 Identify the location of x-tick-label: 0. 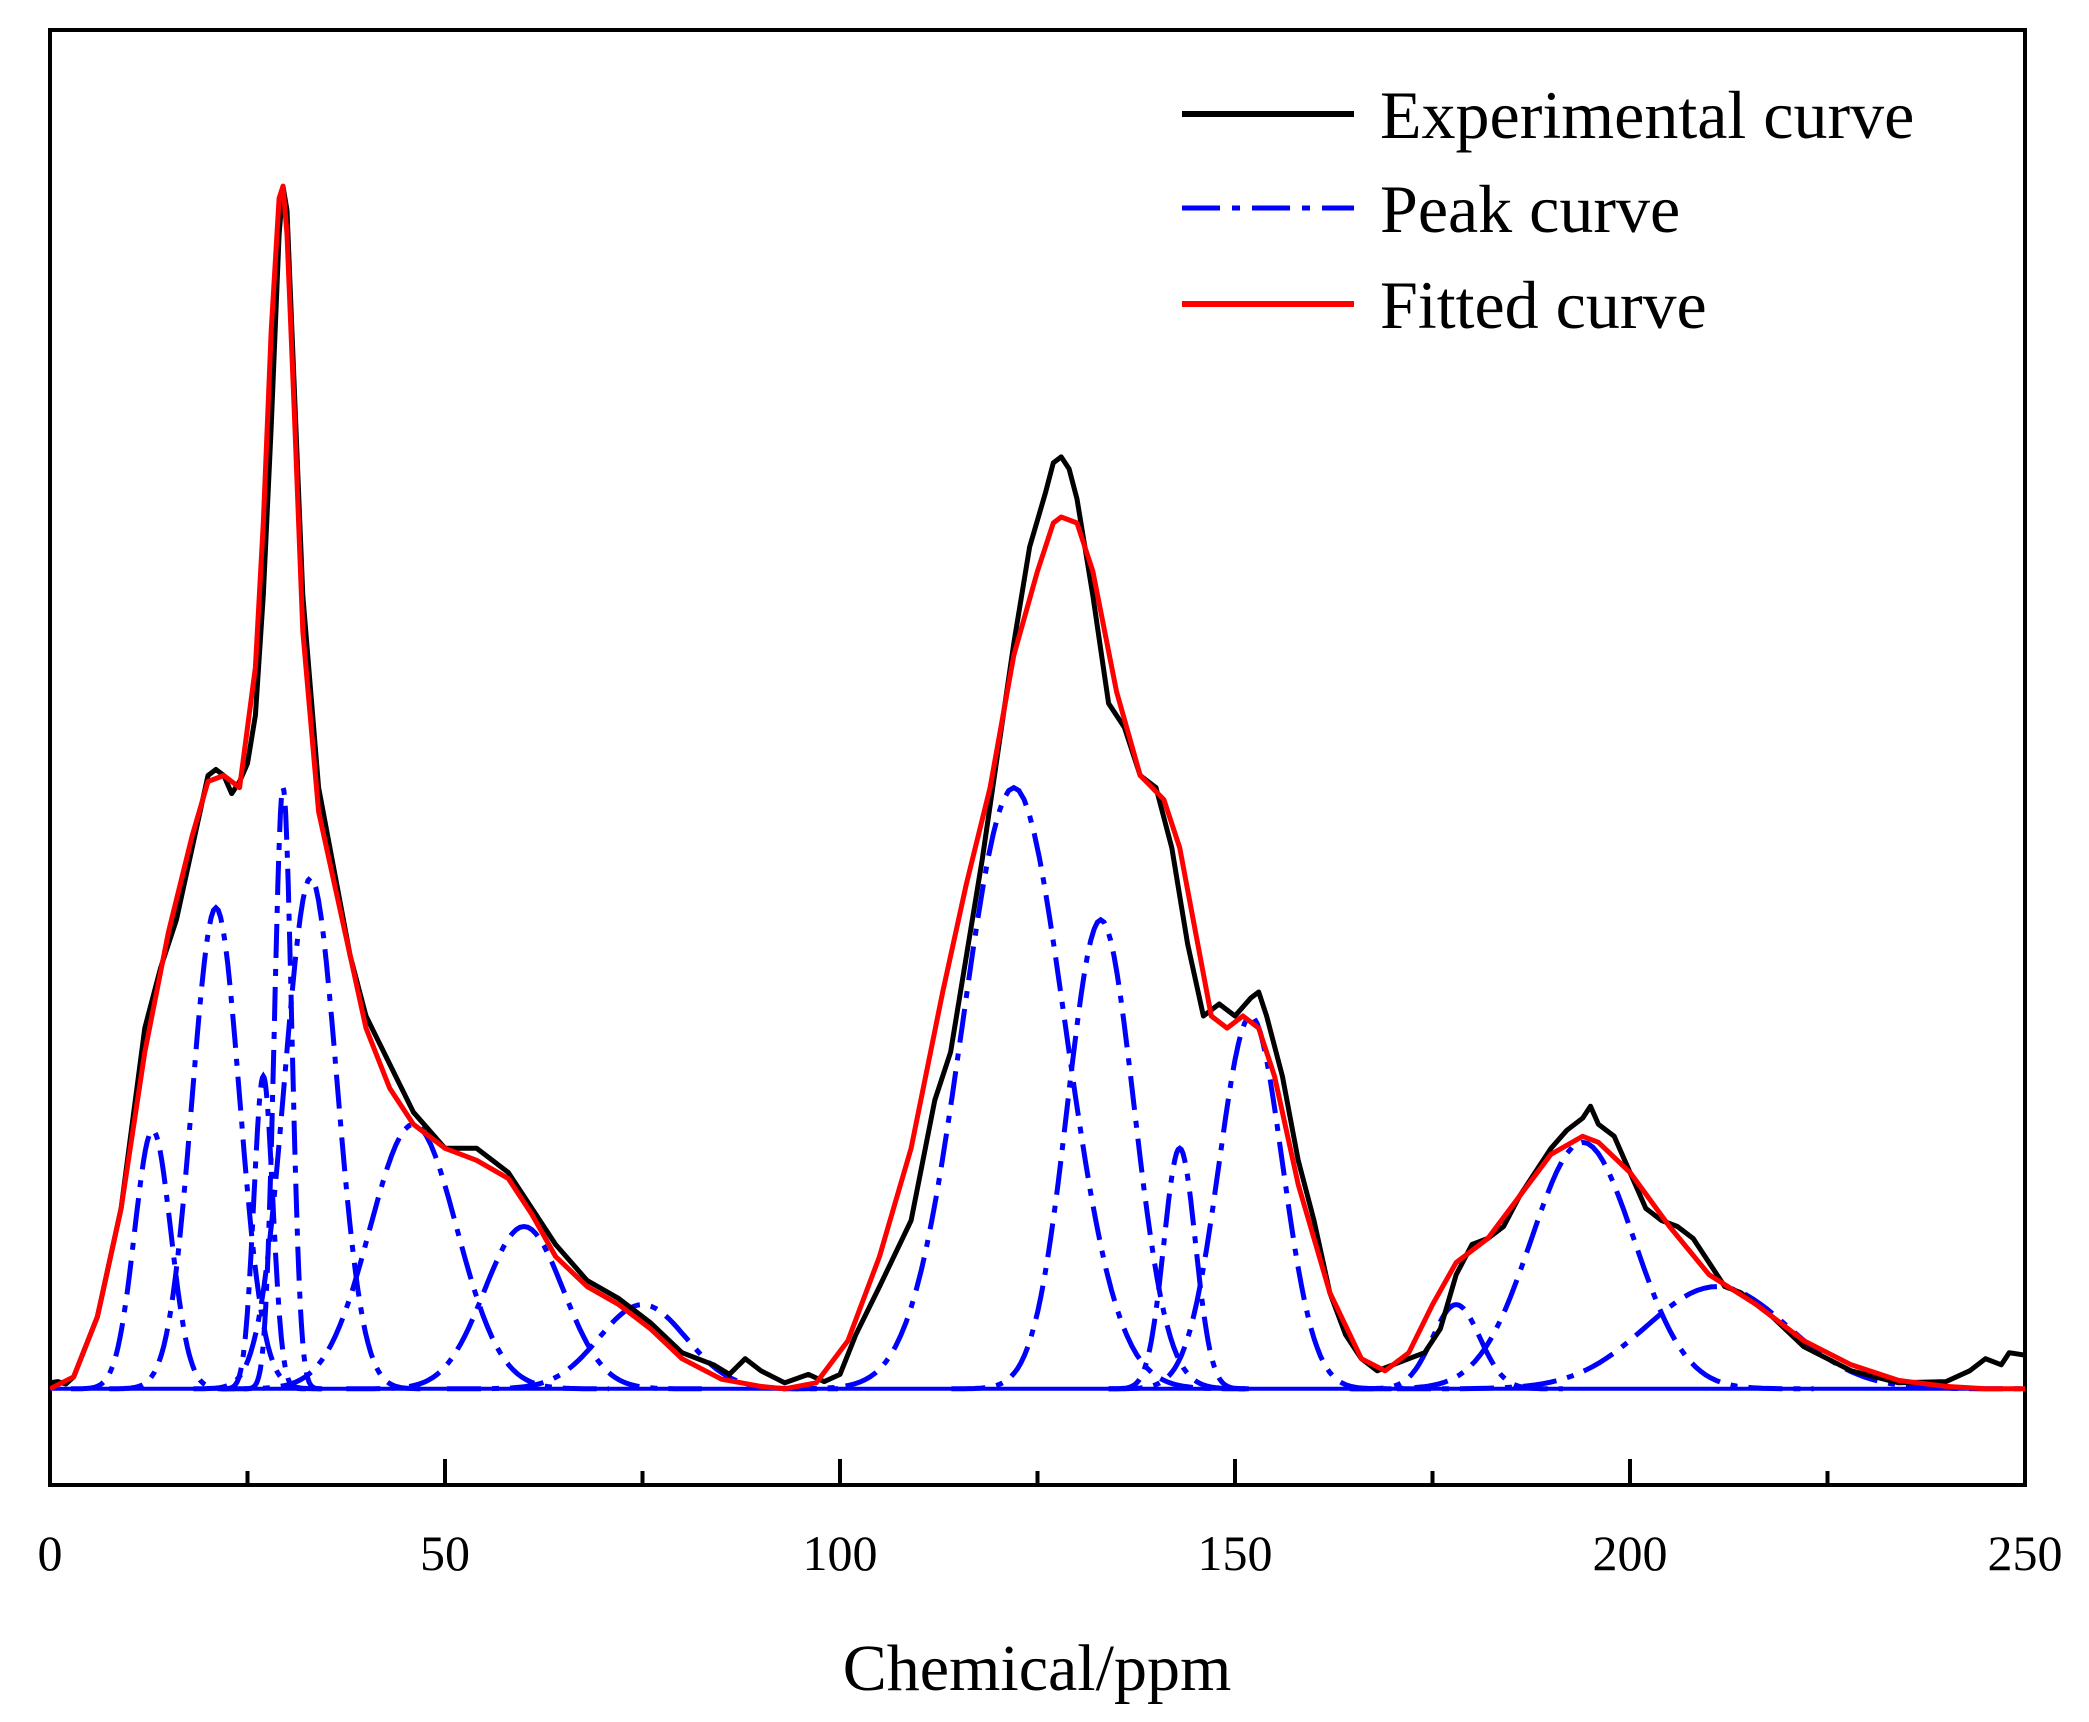
(50, 1553).